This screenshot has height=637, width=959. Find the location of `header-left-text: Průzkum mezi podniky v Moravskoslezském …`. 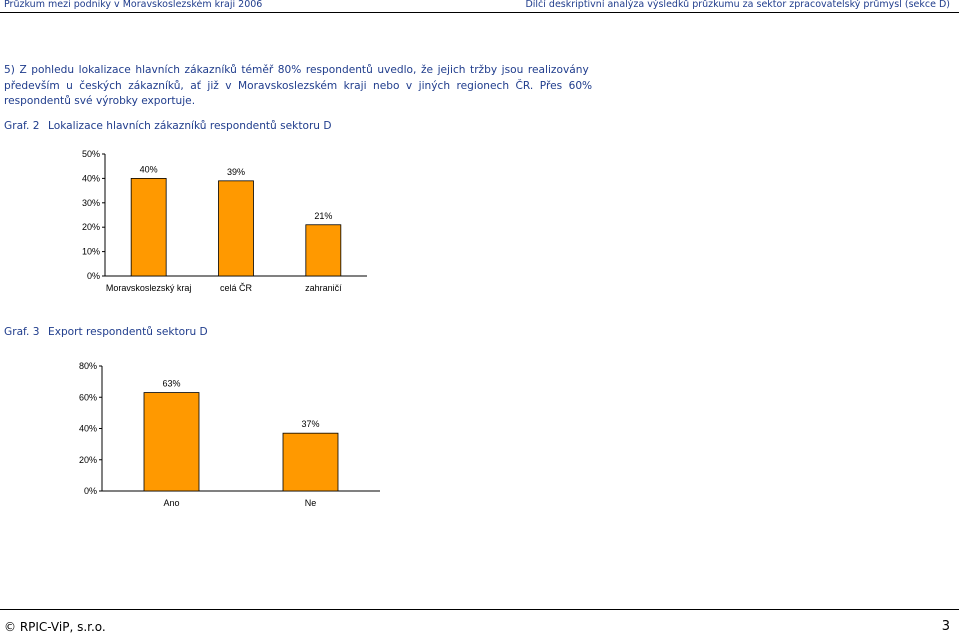

header-left-text: Průzkum mezi podniky v Moravskoslezském … is located at coordinates (133, 5).